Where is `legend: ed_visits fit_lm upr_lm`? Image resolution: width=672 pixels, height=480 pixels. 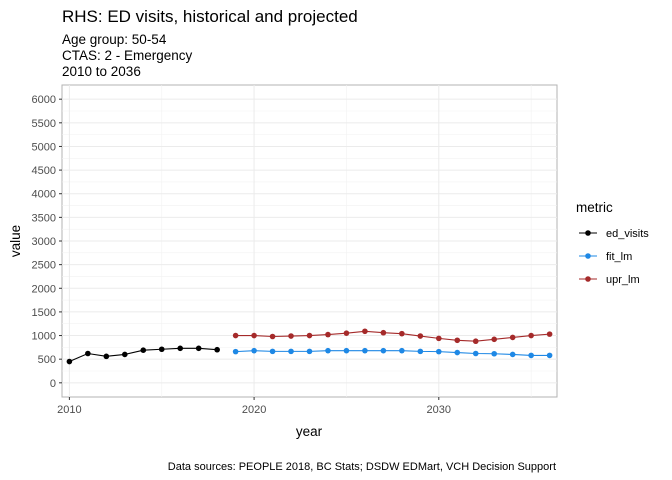
legend: ed_visits fit_lm upr_lm is located at coordinates (614, 257).